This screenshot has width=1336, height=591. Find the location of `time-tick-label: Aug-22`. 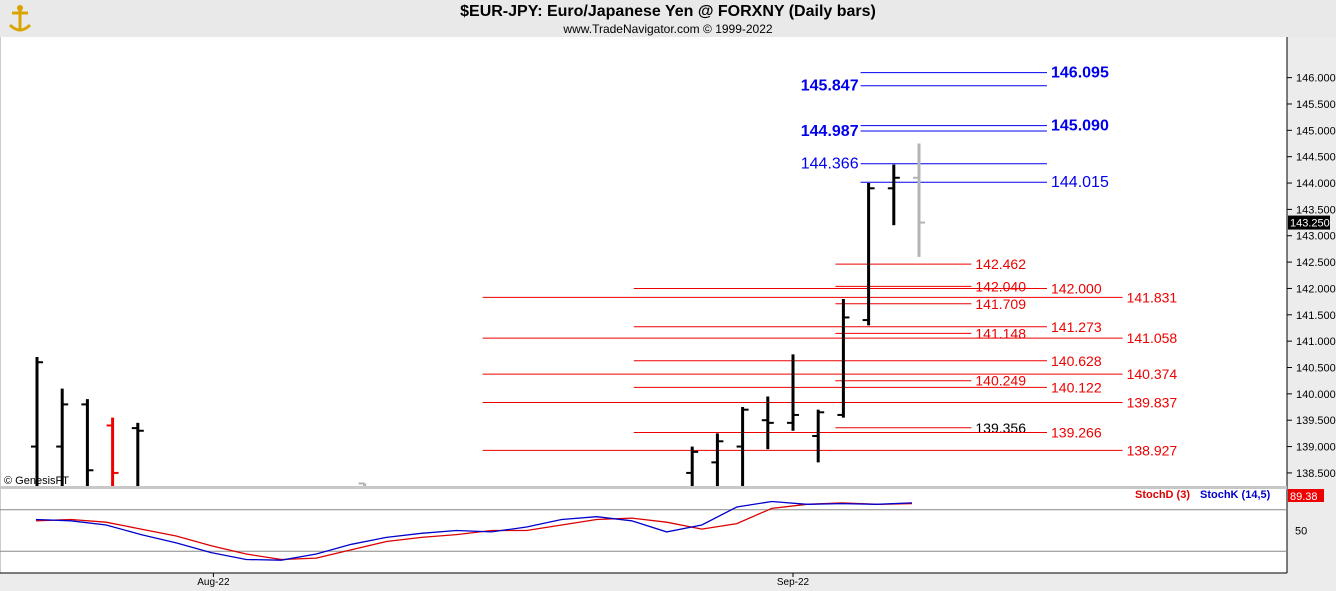

time-tick-label: Aug-22 is located at coordinates (213, 582).